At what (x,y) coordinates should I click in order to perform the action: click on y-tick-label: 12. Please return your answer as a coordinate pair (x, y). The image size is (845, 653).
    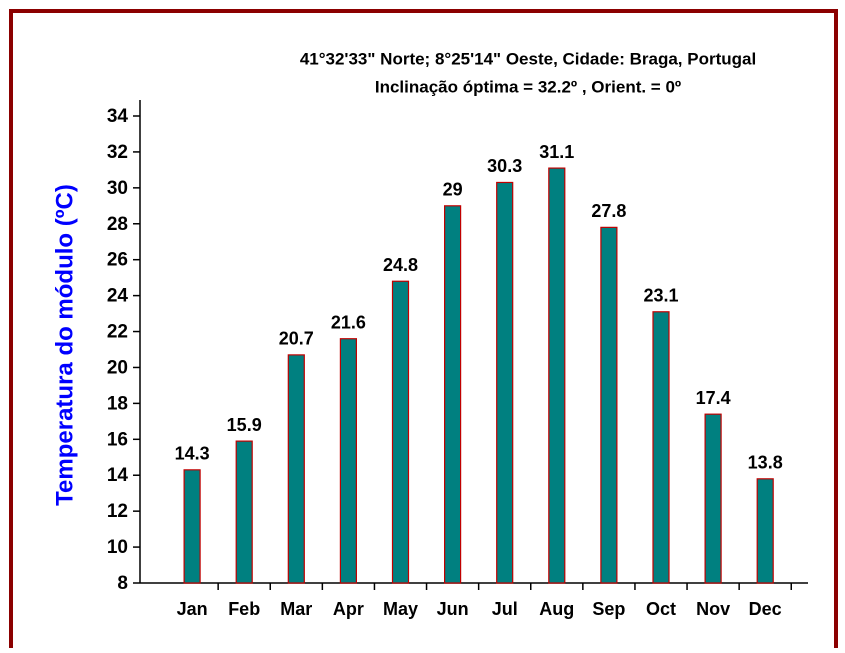
    Looking at the image, I should click on (117, 511).